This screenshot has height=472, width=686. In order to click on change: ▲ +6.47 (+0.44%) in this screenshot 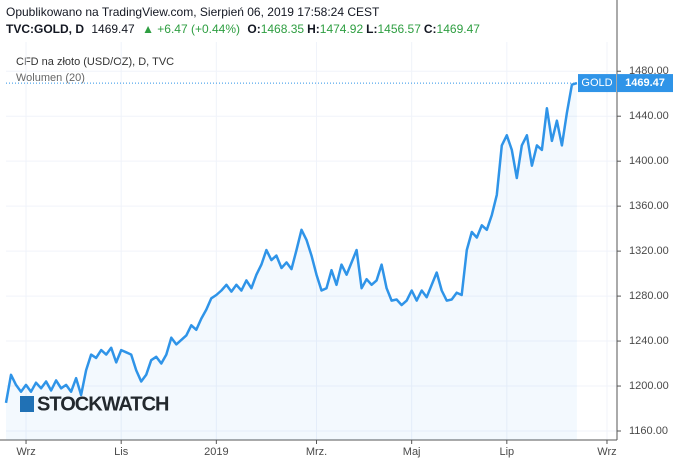, I will do `click(191, 29)`.